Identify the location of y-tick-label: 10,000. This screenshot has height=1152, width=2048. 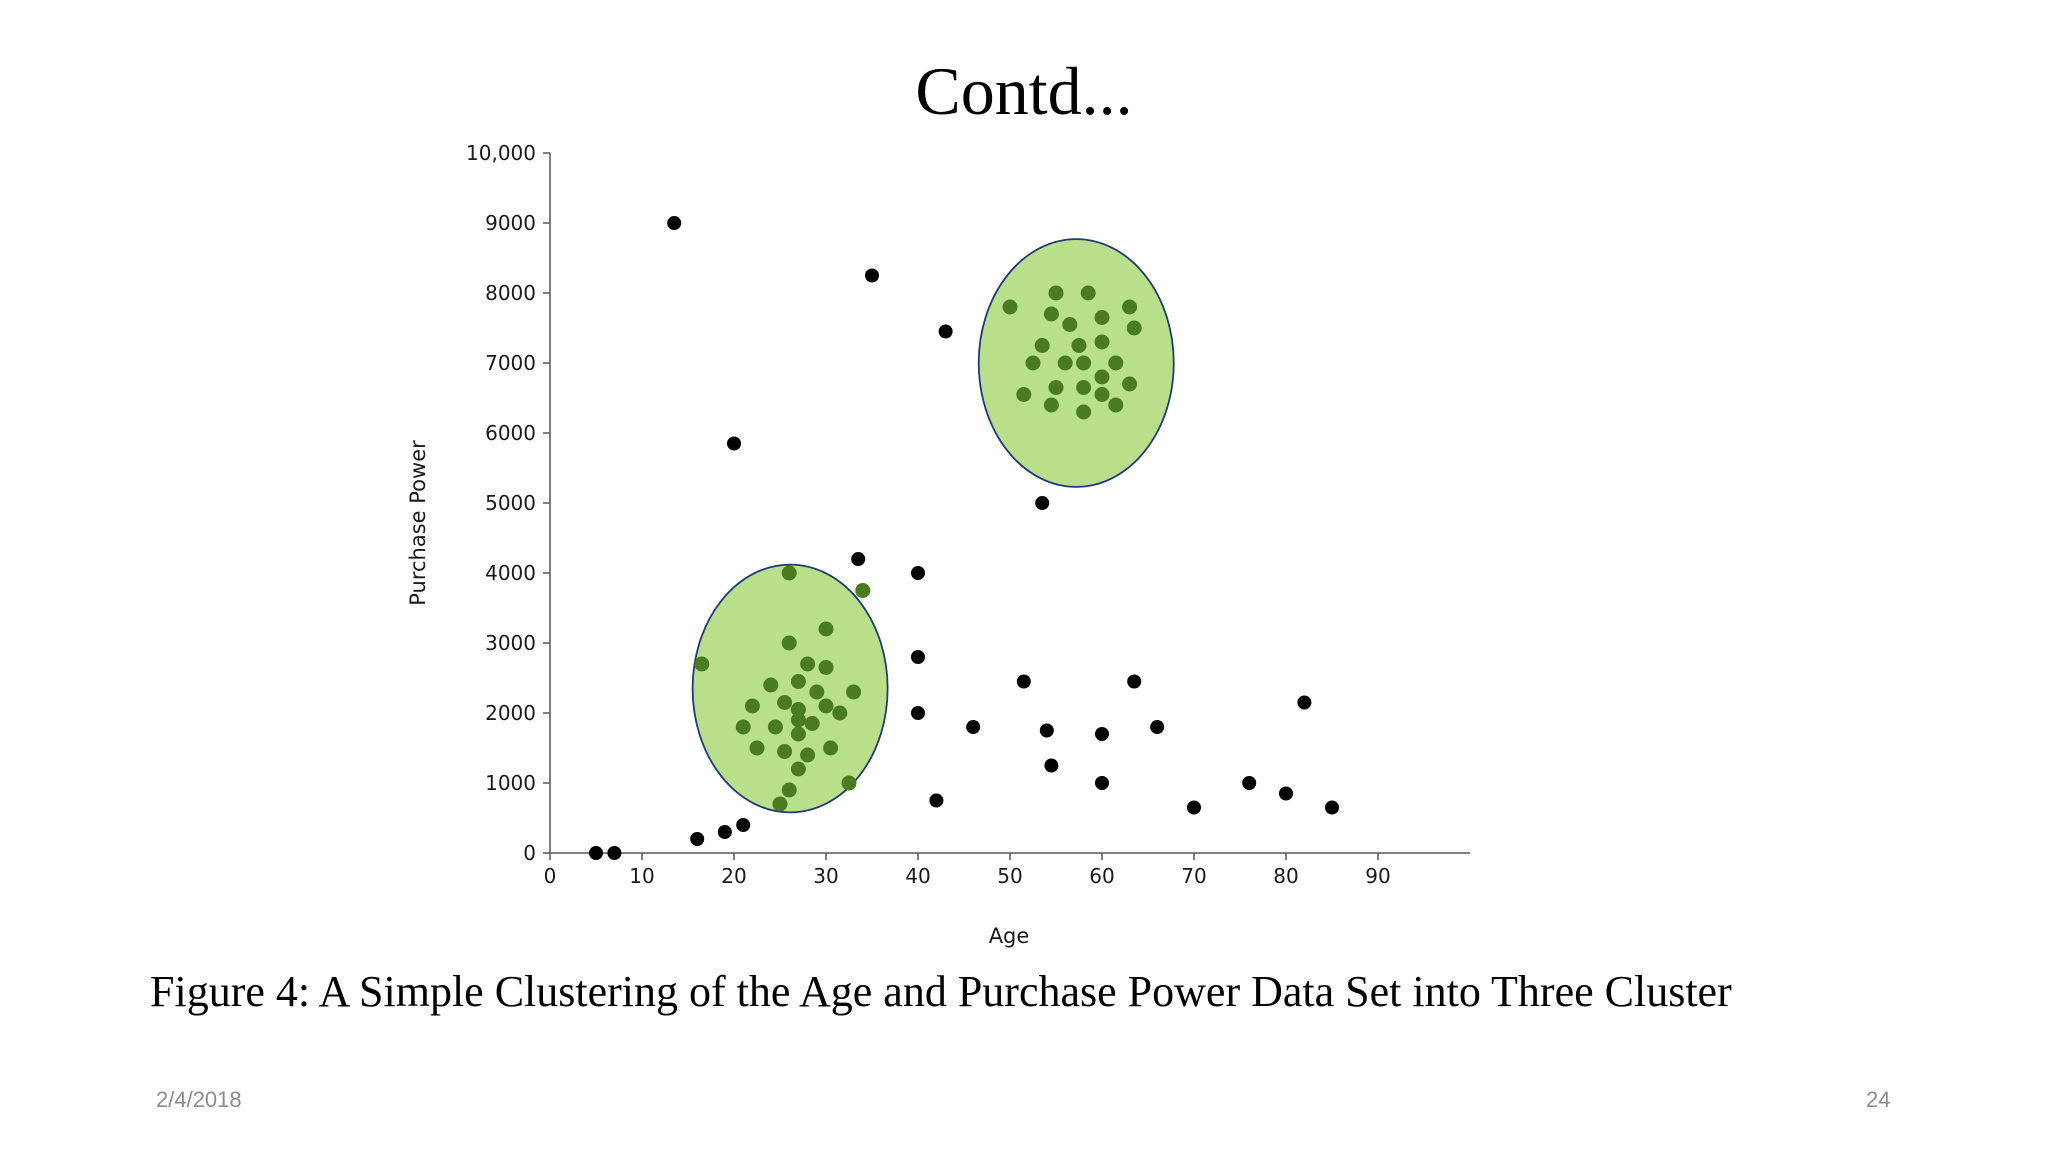
(501, 153).